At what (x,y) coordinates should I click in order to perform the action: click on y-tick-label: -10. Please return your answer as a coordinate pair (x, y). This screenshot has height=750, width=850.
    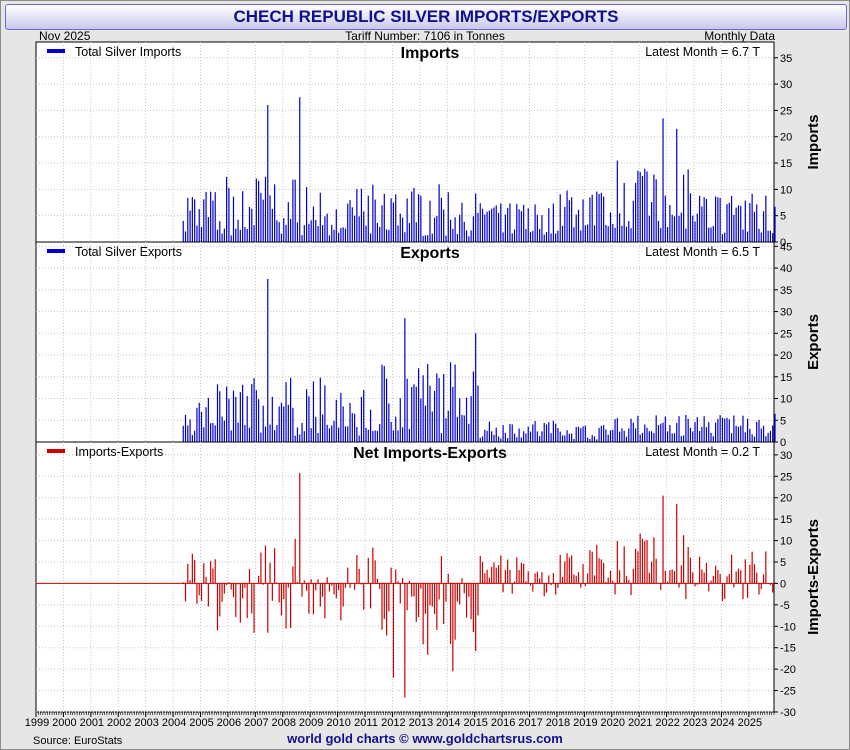
    Looking at the image, I should click on (788, 627).